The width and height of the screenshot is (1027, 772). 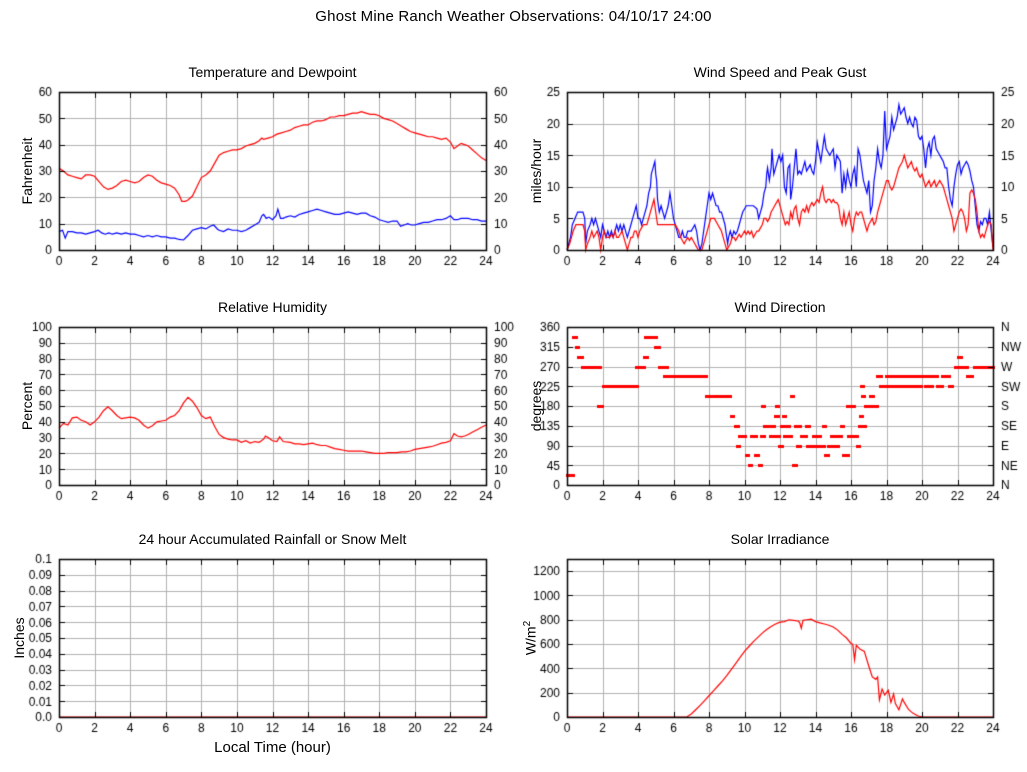 What do you see at coordinates (272, 307) in the screenshot?
I see `chart-title-relative-humidity: Relative Humidity` at bounding box center [272, 307].